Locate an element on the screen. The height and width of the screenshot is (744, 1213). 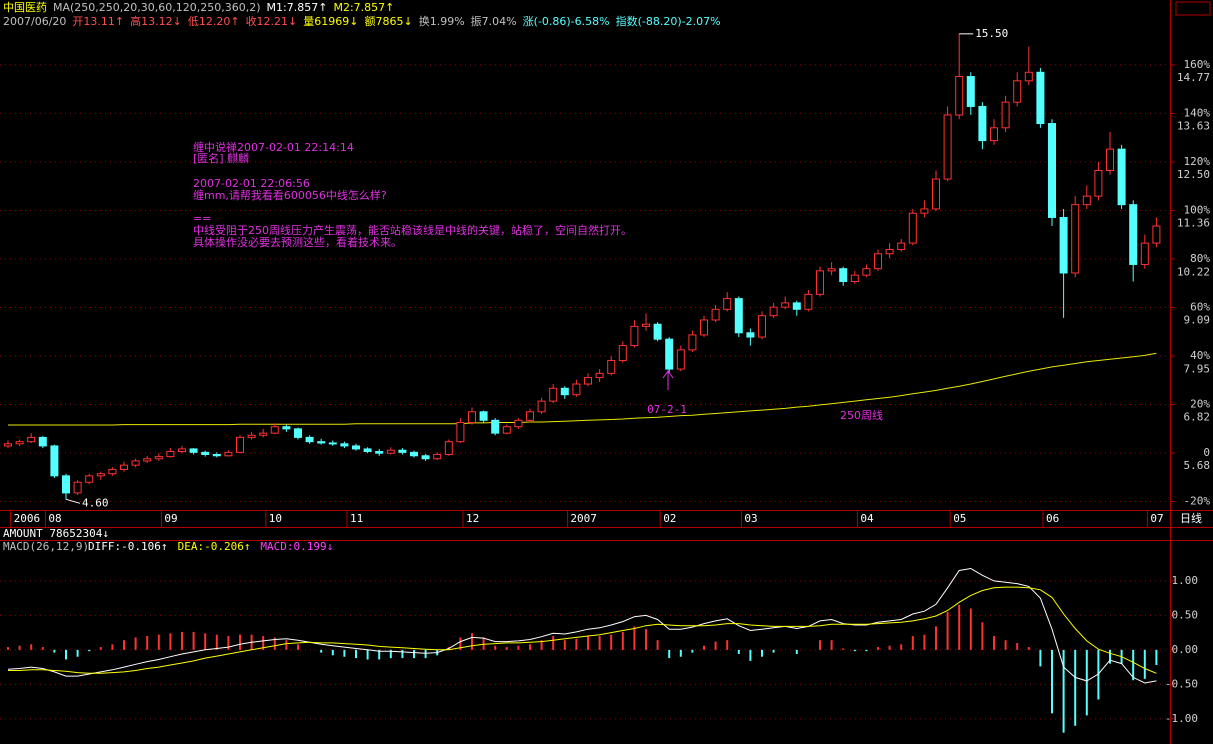
header-item: 额7865↓ is located at coordinates (389, 21).